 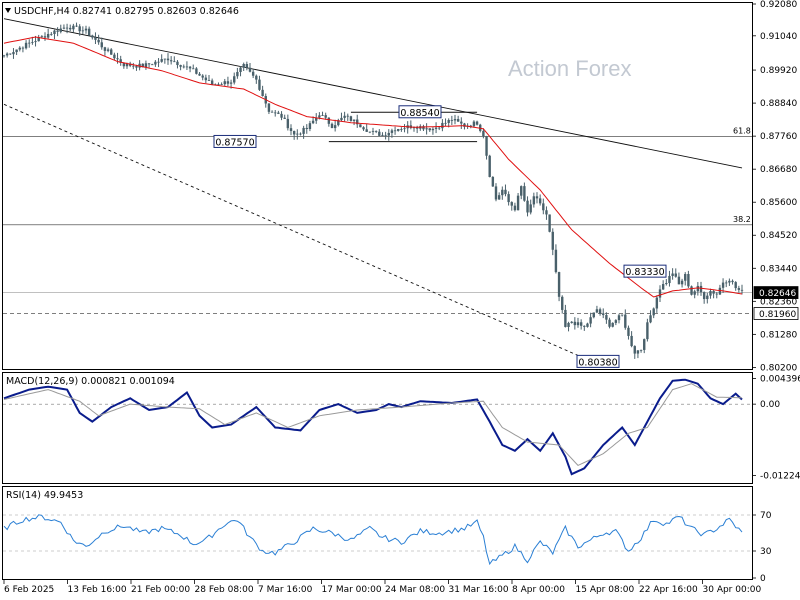 I want to click on fib-label: 38.2, so click(x=742, y=219).